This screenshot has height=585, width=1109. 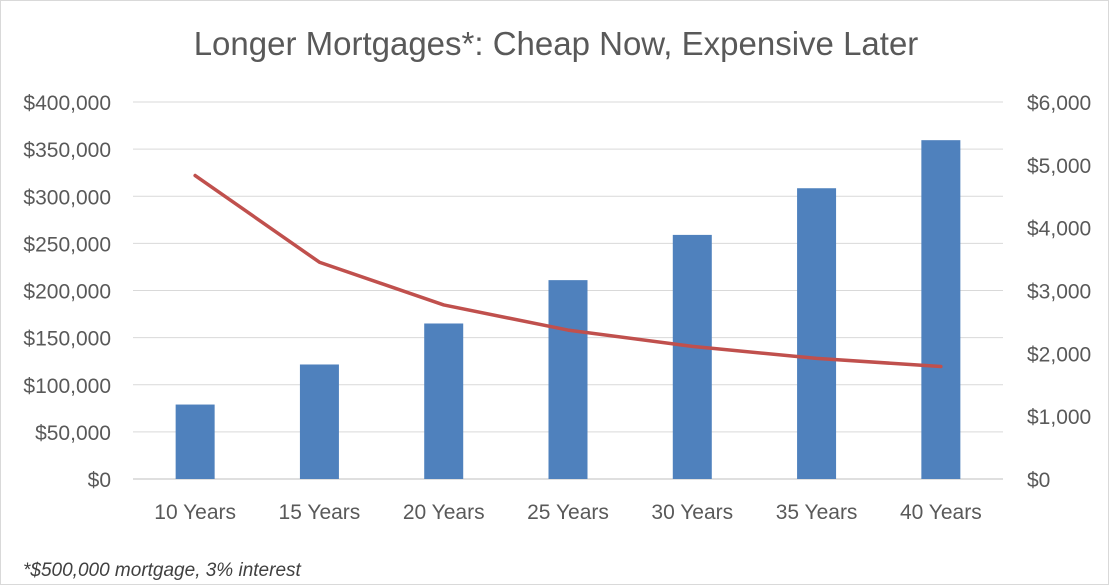 I want to click on left-tick-label: $300,000, so click(x=67, y=197).